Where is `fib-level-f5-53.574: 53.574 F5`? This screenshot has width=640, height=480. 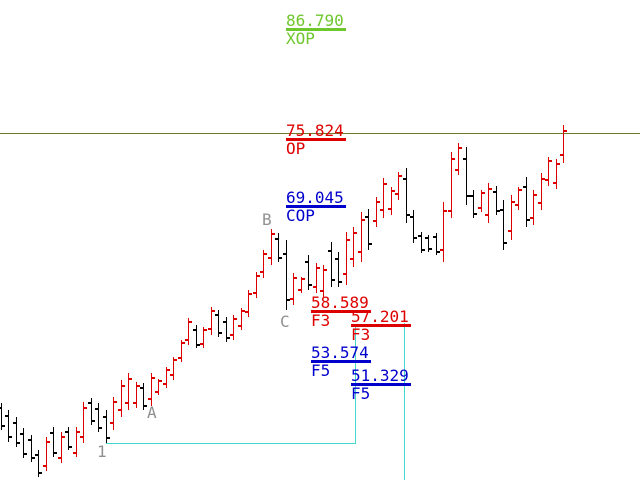 fib-level-f5-53.574: 53.574 F5 is located at coordinates (341, 362).